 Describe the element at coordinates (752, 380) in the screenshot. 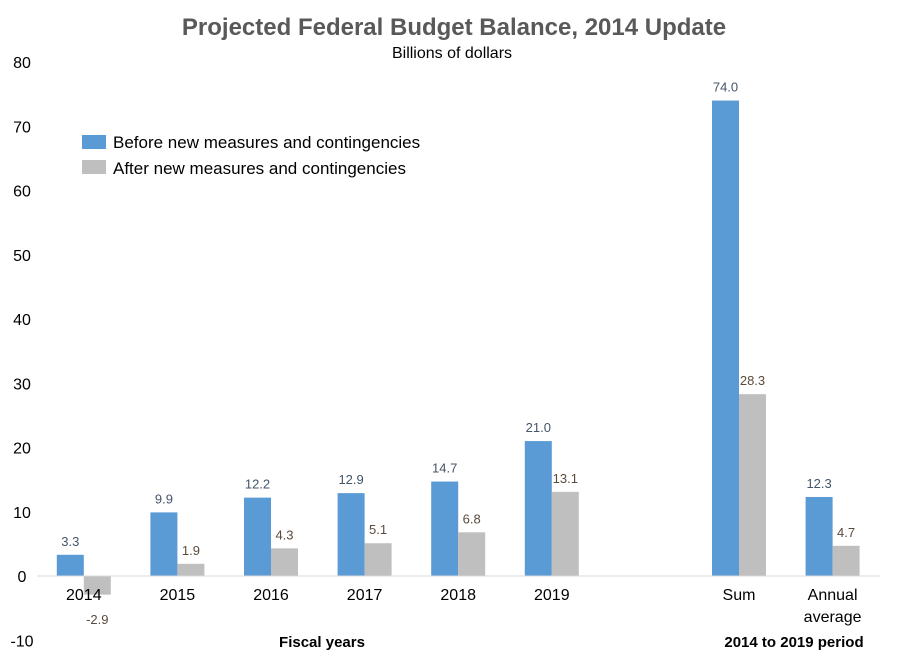

I see `data-label: 28.3` at that location.